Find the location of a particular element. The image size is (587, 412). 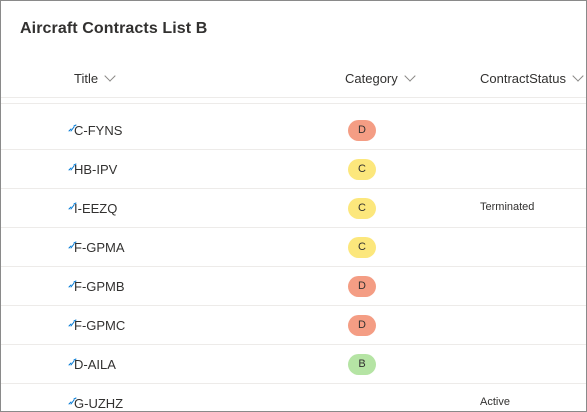

list-title: Aircraft Contracts List B is located at coordinates (114, 28).